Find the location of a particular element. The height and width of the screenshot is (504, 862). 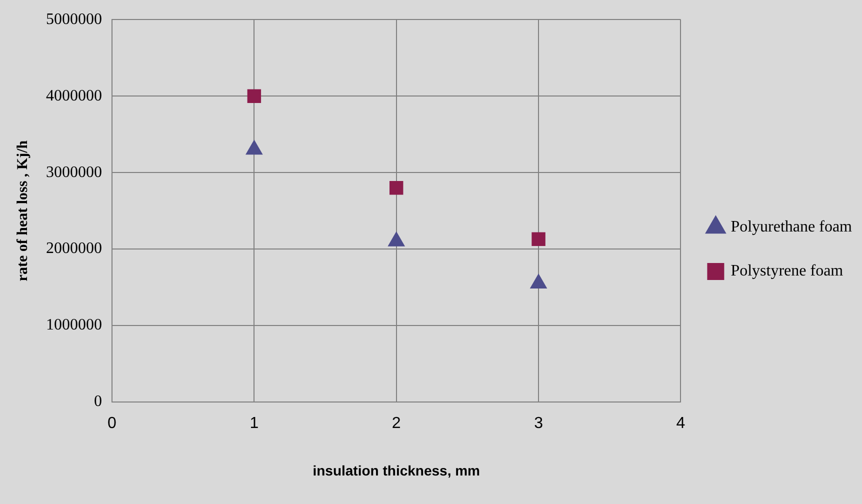

y-axis-title: rate of heat loss , Kj/h is located at coordinates (22, 211).